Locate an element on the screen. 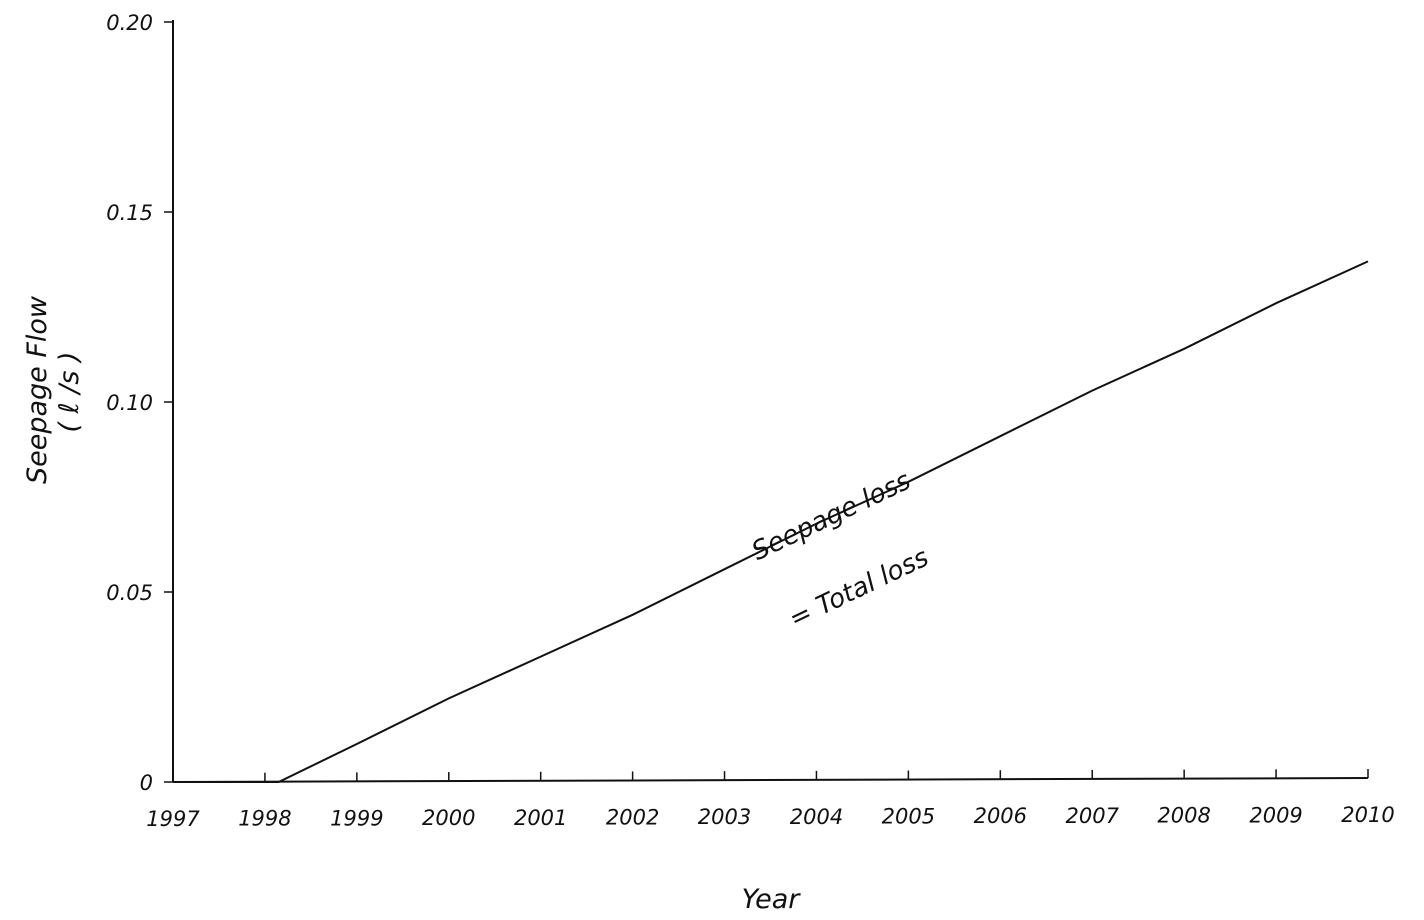 Image resolution: width=1424 pixels, height=920 pixels. x-tick-label: 2008 is located at coordinates (1183, 816).